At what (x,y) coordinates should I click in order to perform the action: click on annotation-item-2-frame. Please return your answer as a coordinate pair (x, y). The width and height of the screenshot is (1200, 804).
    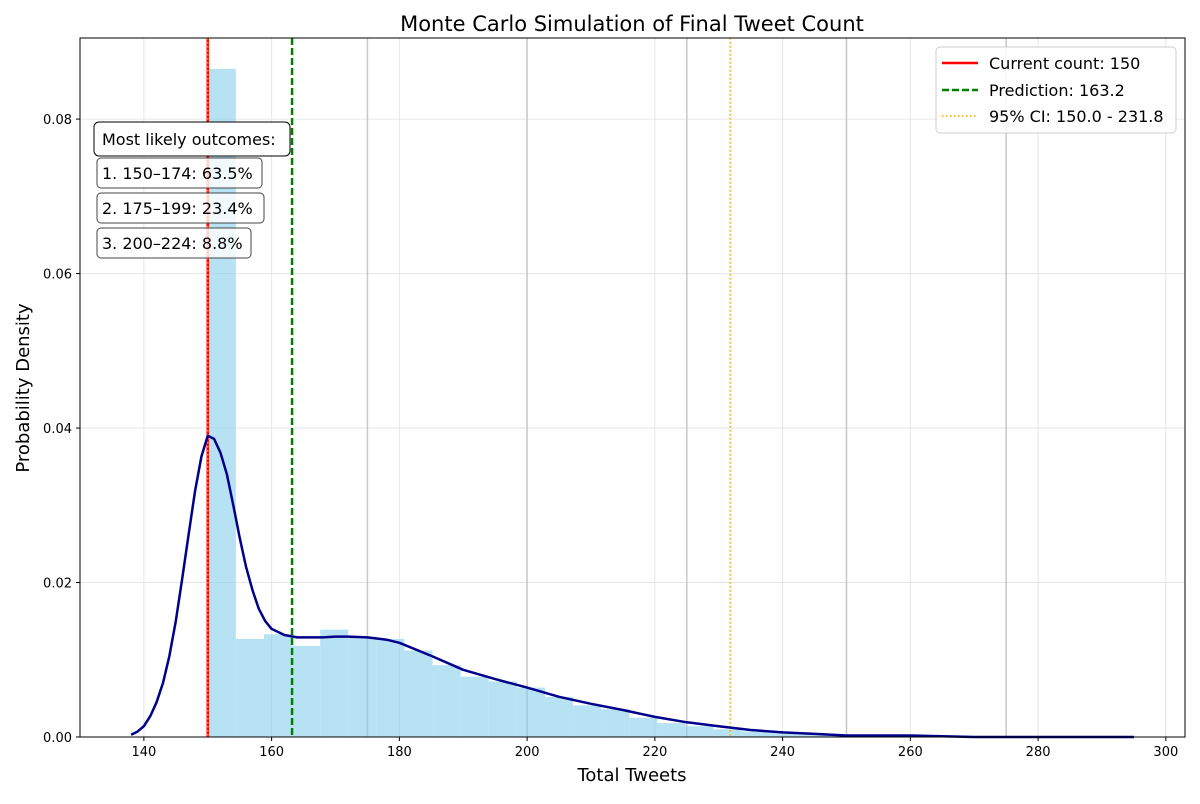
    Looking at the image, I should click on (180, 208).